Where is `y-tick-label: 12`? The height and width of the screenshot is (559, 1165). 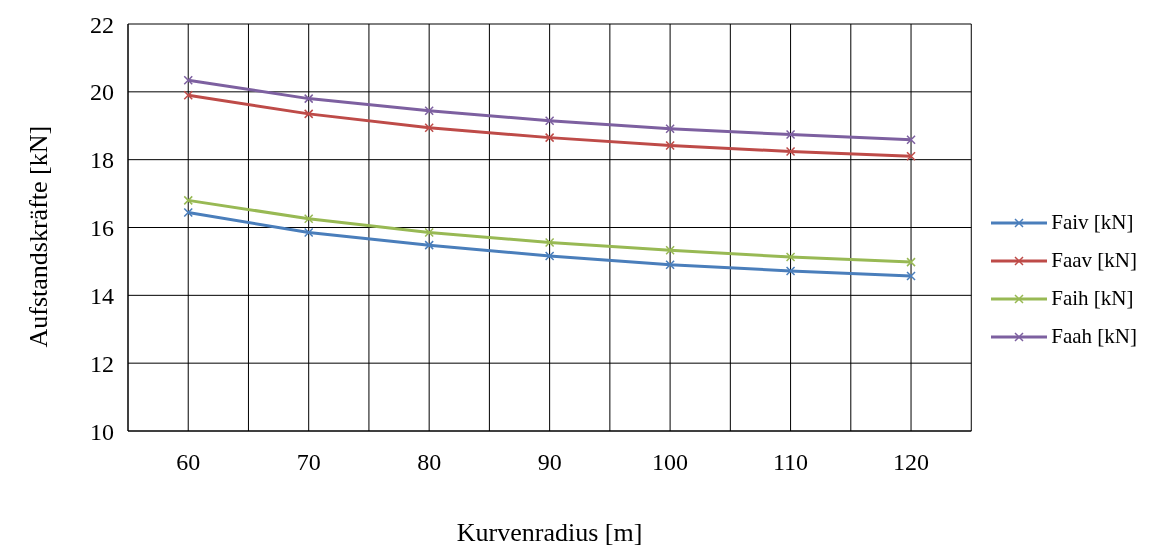 y-tick-label: 12 is located at coordinates (102, 363).